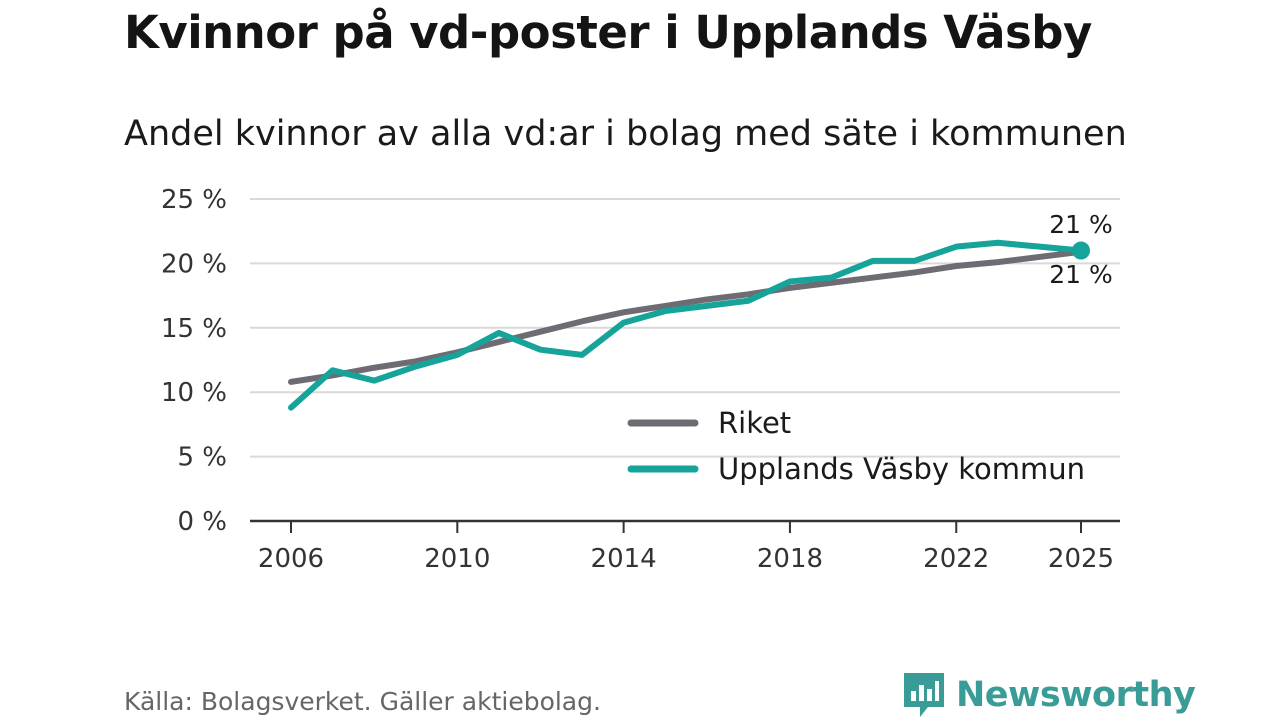  Describe the element at coordinates (901, 469) in the screenshot. I see `legend-label: Upplands Väsby kommun` at that location.